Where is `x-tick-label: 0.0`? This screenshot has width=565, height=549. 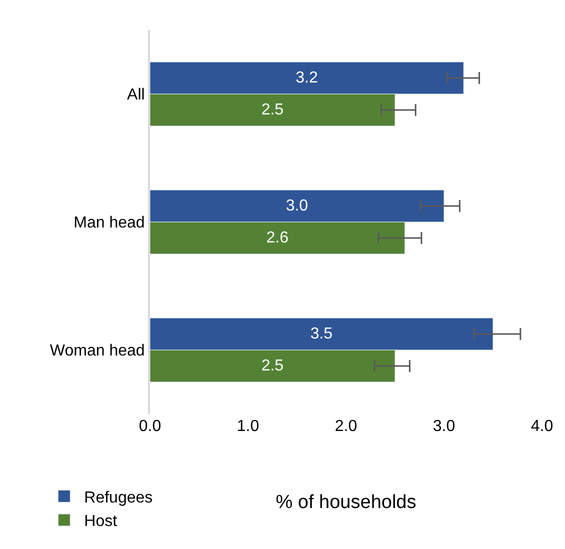 x-tick-label: 0.0 is located at coordinates (150, 426).